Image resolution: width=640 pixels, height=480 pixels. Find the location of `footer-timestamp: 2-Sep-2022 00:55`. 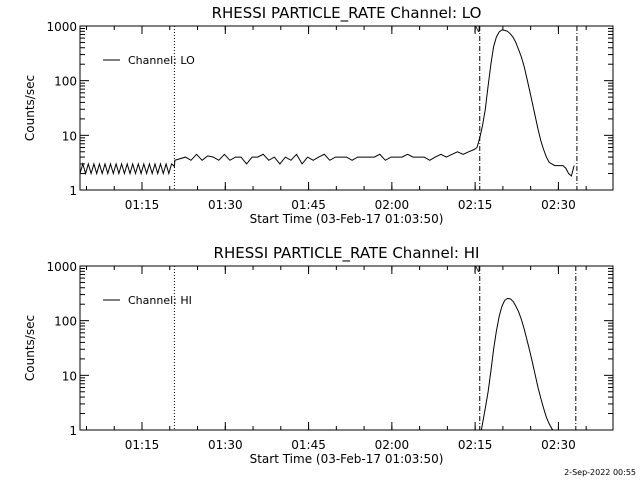

footer-timestamp: 2-Sep-2022 00:55 is located at coordinates (600, 472).